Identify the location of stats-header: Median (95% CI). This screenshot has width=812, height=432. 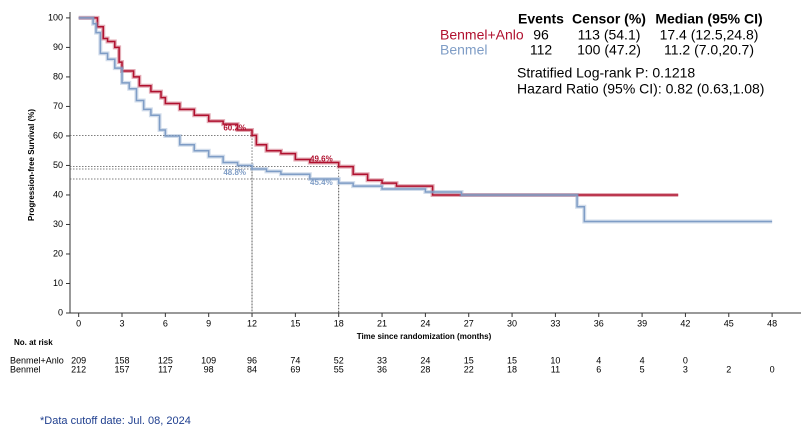
(708, 19).